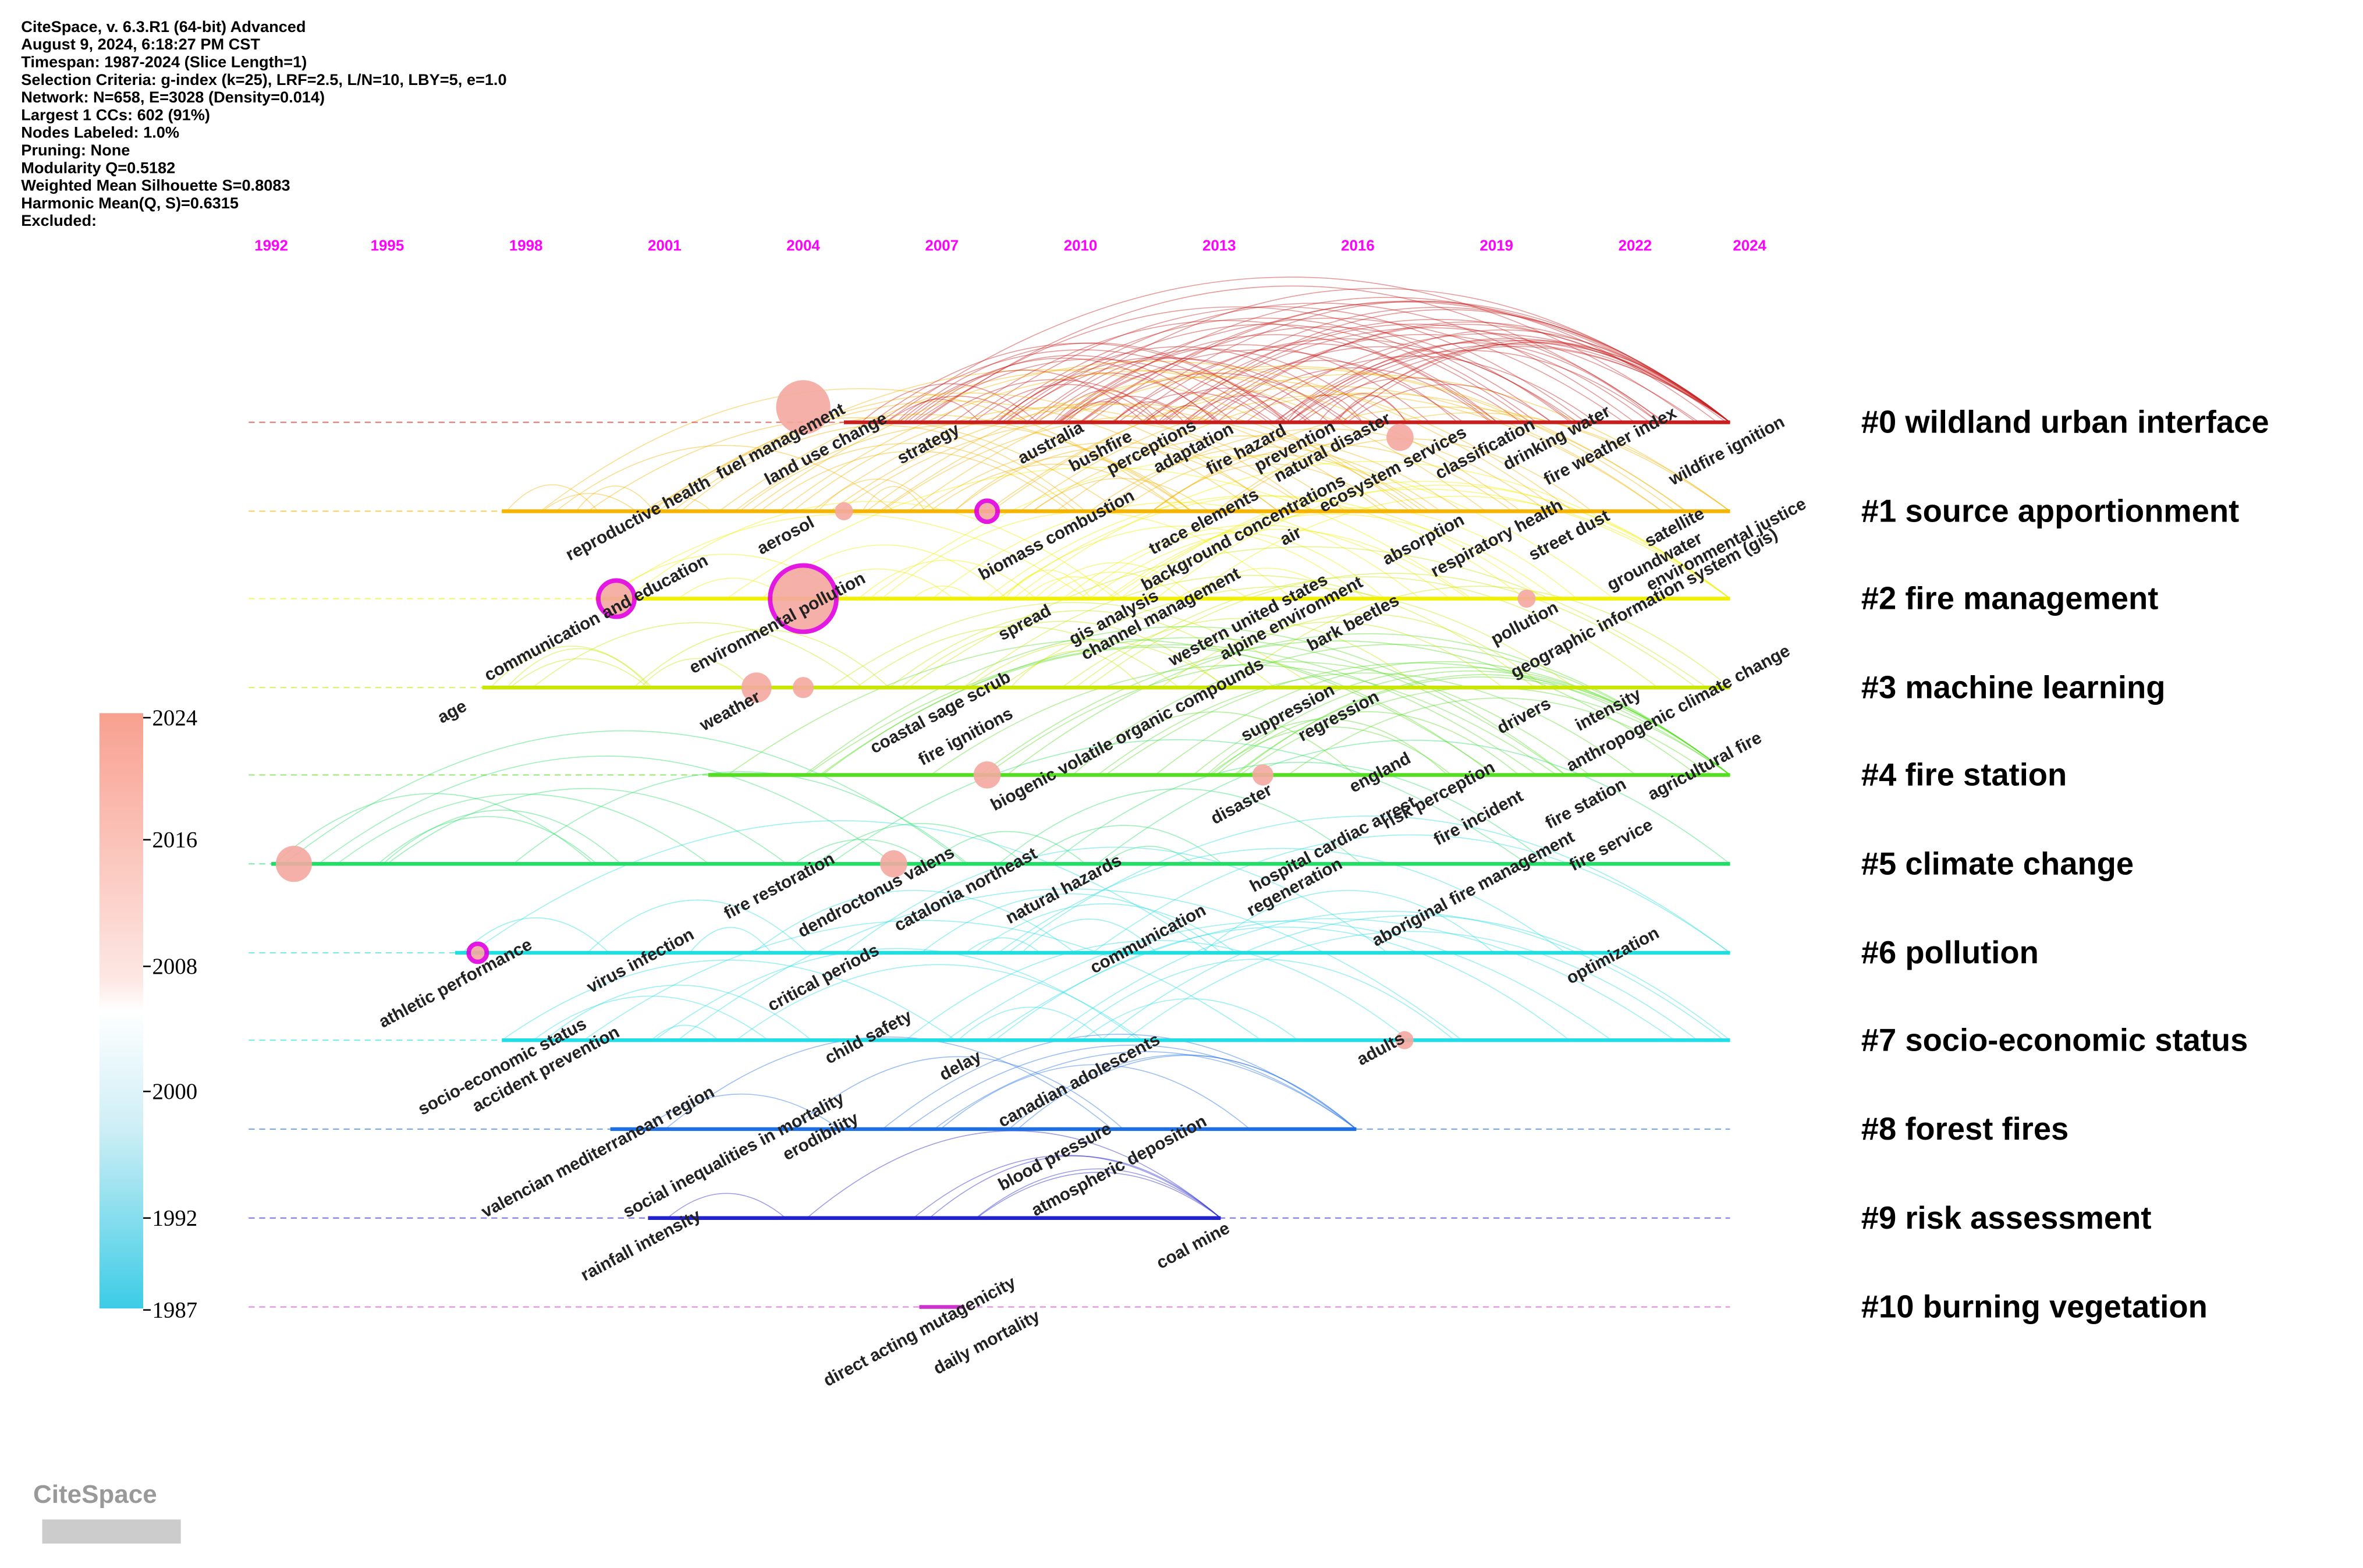 The width and height of the screenshot is (2363, 1568). Describe the element at coordinates (2054, 1040) in the screenshot. I see `cluster-label: #7 socio-economic status` at that location.